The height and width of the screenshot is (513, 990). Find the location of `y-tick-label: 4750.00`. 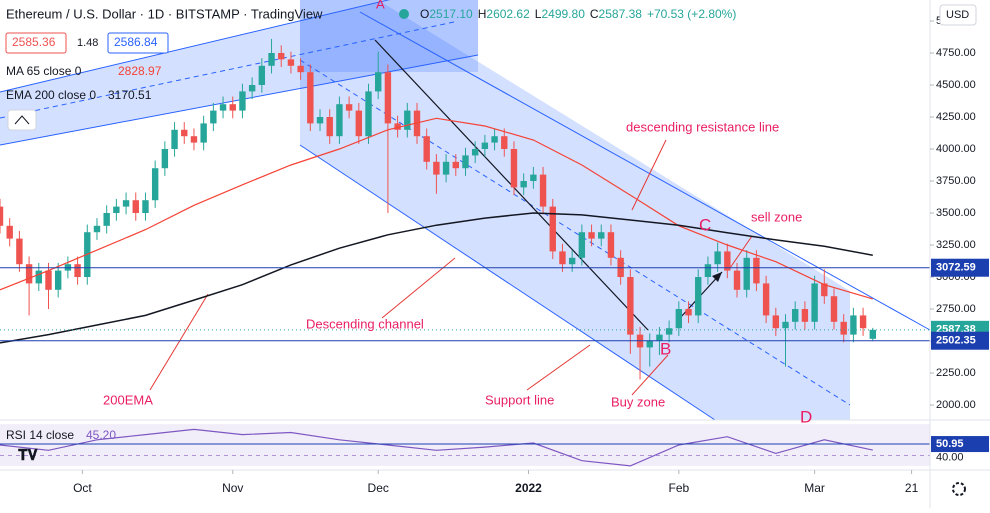

y-tick-label: 4750.00 is located at coordinates (956, 53).